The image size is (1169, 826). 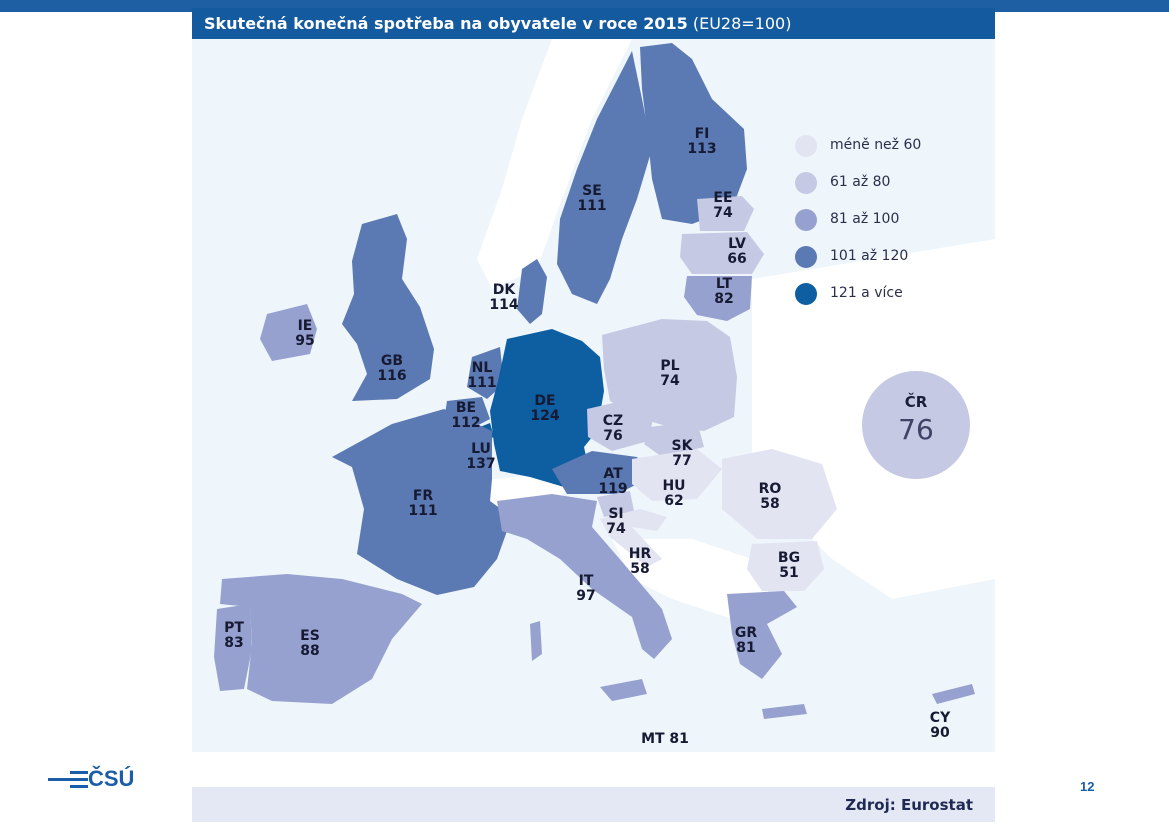 I want to click on country-label-SE: SE 111, so click(x=592, y=198).